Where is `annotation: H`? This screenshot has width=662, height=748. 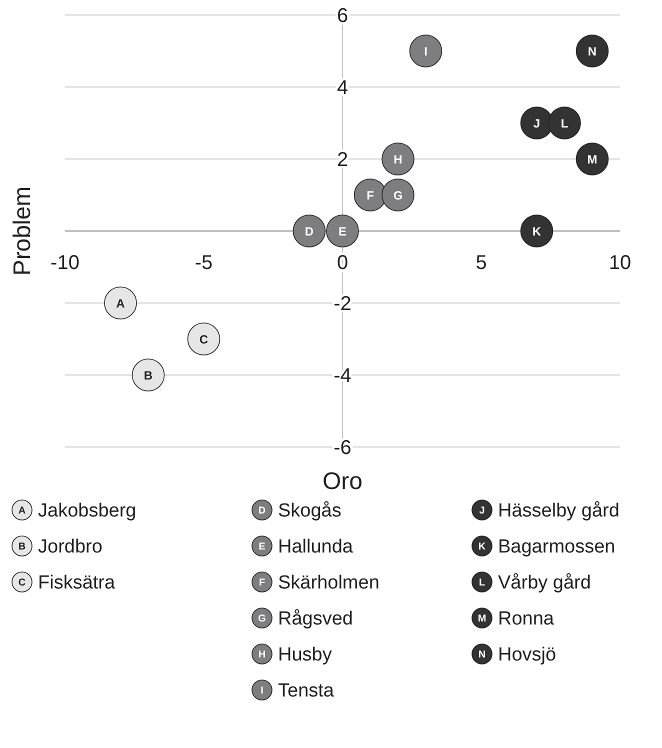 annotation: H is located at coordinates (398, 159).